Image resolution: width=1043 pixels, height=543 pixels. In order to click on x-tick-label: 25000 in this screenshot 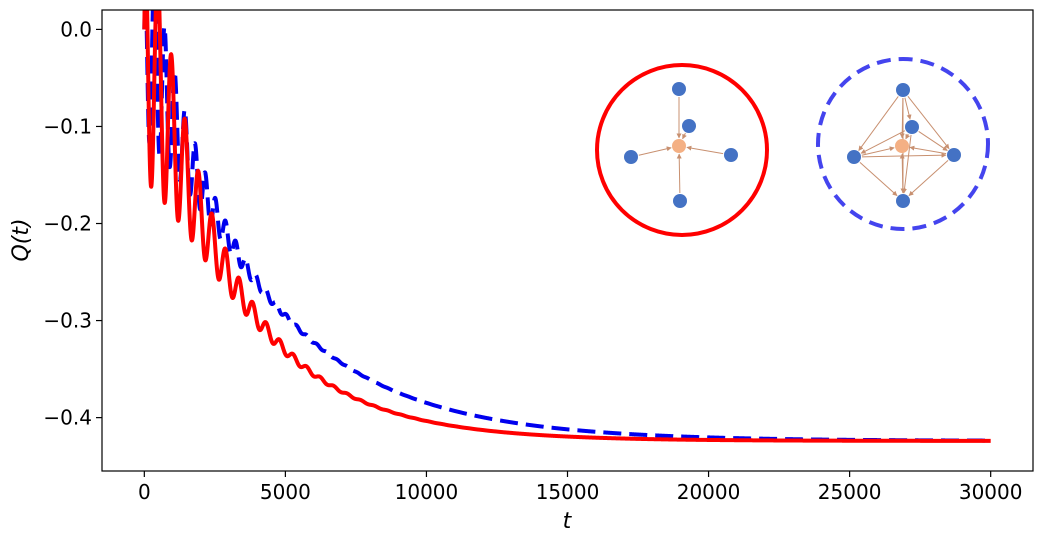, I will do `click(850, 492)`.